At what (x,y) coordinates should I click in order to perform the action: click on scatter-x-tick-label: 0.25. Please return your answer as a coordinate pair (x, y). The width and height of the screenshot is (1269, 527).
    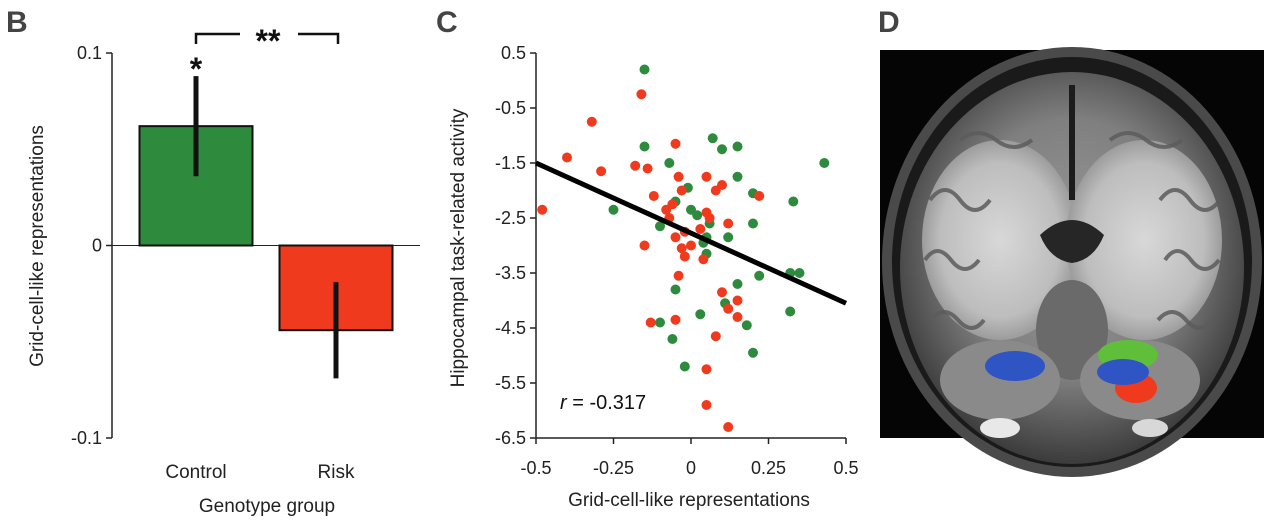
    Looking at the image, I should click on (768, 468).